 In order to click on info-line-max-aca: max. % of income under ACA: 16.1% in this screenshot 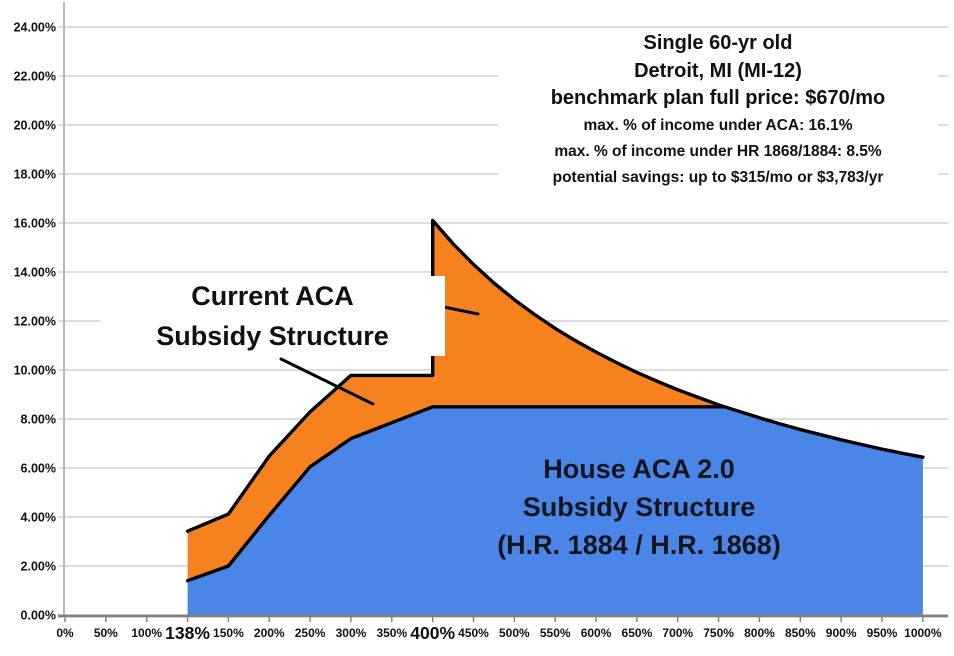, I will do `click(718, 125)`.